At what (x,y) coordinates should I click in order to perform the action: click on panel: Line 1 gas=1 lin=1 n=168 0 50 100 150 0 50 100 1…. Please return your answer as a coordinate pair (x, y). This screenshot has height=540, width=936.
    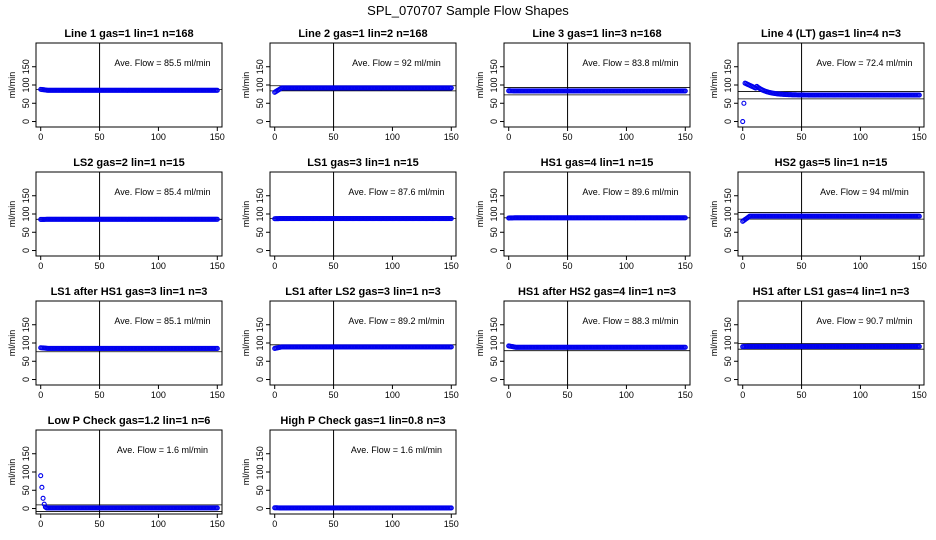
    Looking at the image, I should click on (116, 85).